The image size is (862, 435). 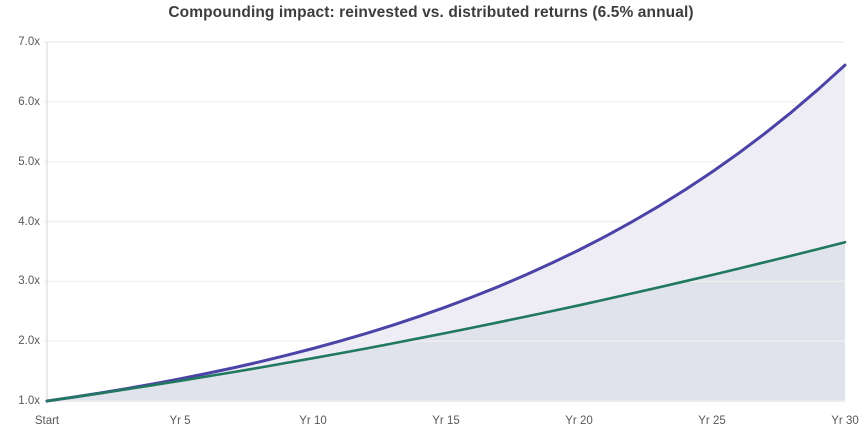 What do you see at coordinates (29, 221) in the screenshot?
I see `y-tick-label-4.0x: 4.0x` at bounding box center [29, 221].